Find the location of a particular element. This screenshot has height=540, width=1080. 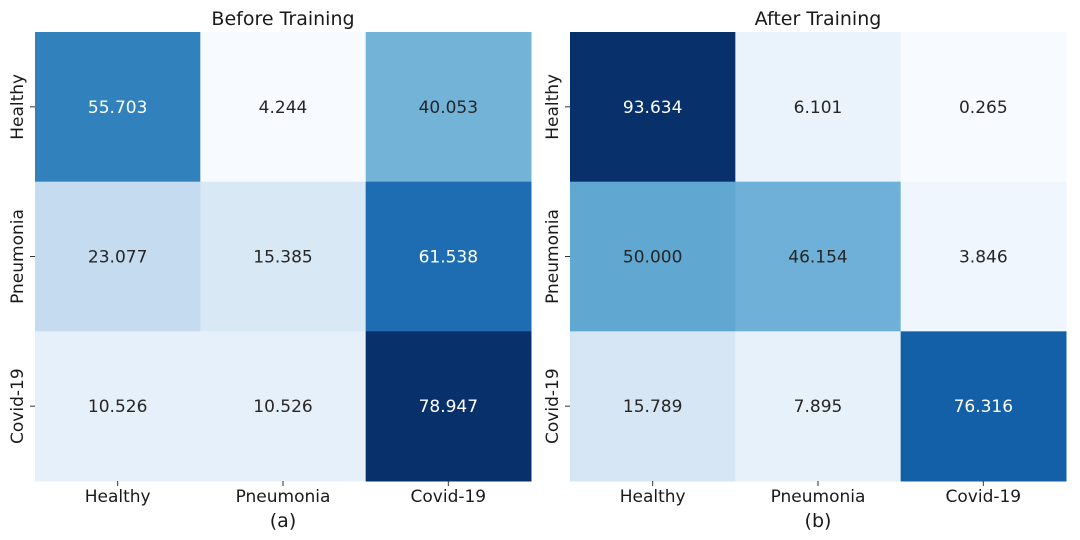

cell-value-label: 23.077 is located at coordinates (117, 258).